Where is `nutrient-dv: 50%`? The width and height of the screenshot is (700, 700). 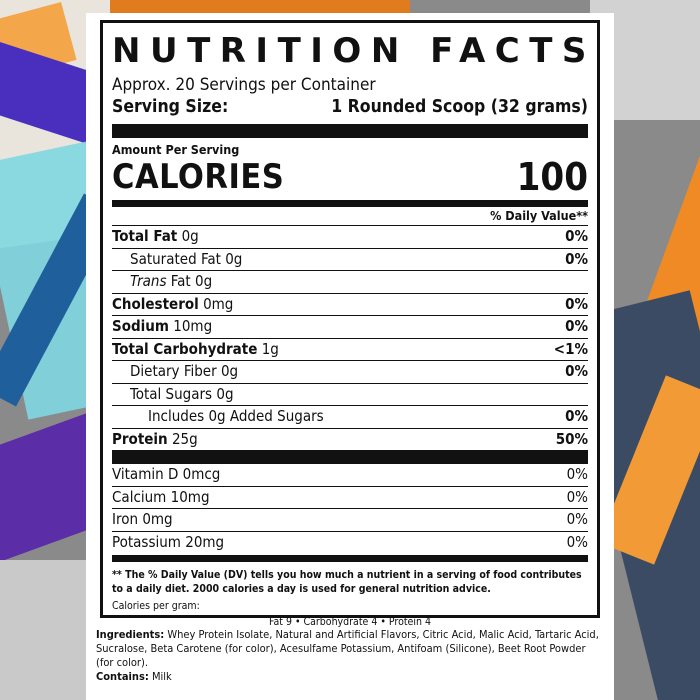
nutrient-dv: 50% is located at coordinates (571, 438).